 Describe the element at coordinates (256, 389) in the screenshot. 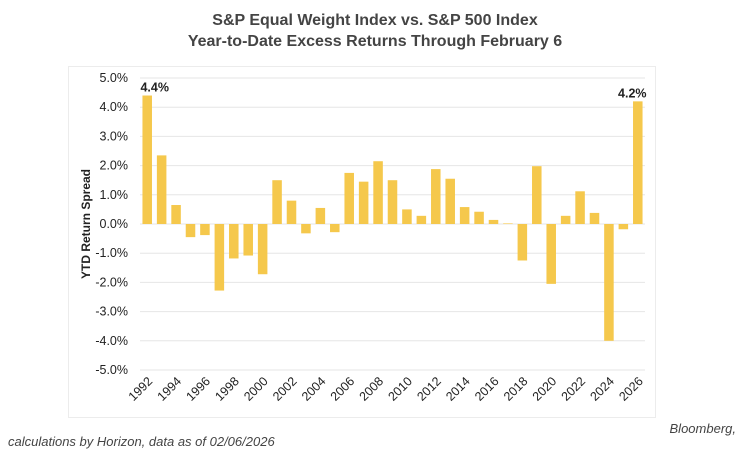

I see `x-tick-label: 2000` at that location.